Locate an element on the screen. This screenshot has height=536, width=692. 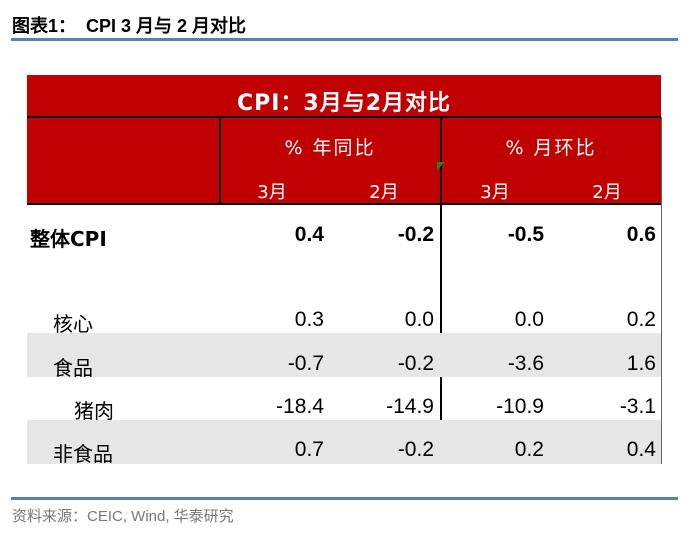
row-label: 非食品 is located at coordinates (83, 454).